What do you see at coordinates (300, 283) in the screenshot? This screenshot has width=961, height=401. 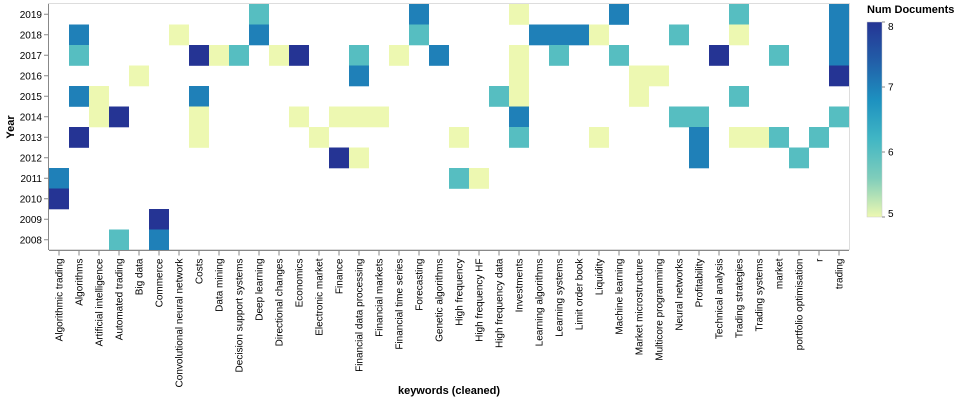 I see `x-tick-label: Economics` at bounding box center [300, 283].